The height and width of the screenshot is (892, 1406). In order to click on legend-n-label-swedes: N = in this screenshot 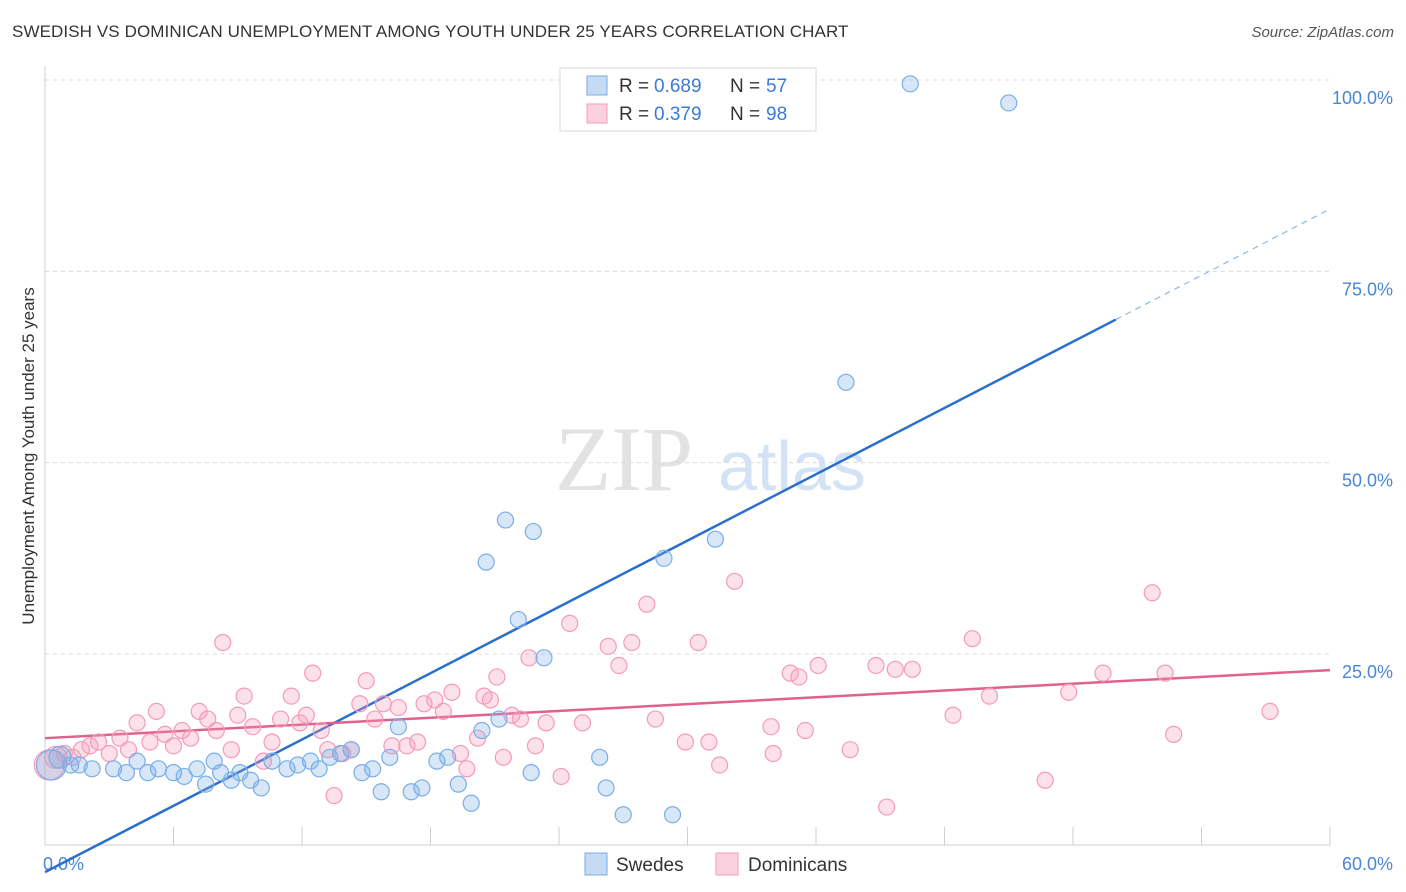, I will do `click(747, 86)`.